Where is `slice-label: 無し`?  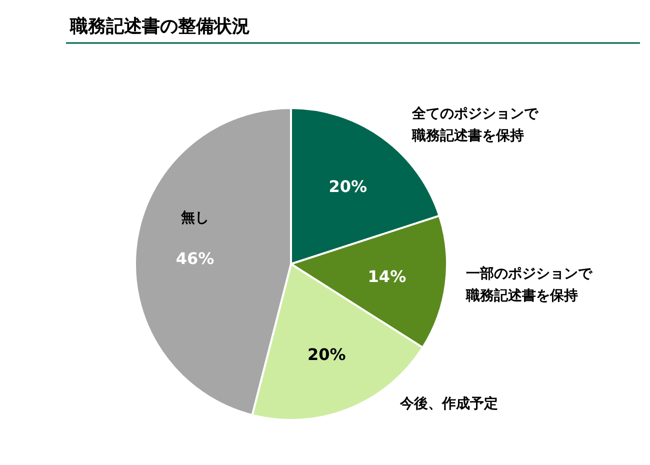
slice-label: 無し is located at coordinates (195, 218).